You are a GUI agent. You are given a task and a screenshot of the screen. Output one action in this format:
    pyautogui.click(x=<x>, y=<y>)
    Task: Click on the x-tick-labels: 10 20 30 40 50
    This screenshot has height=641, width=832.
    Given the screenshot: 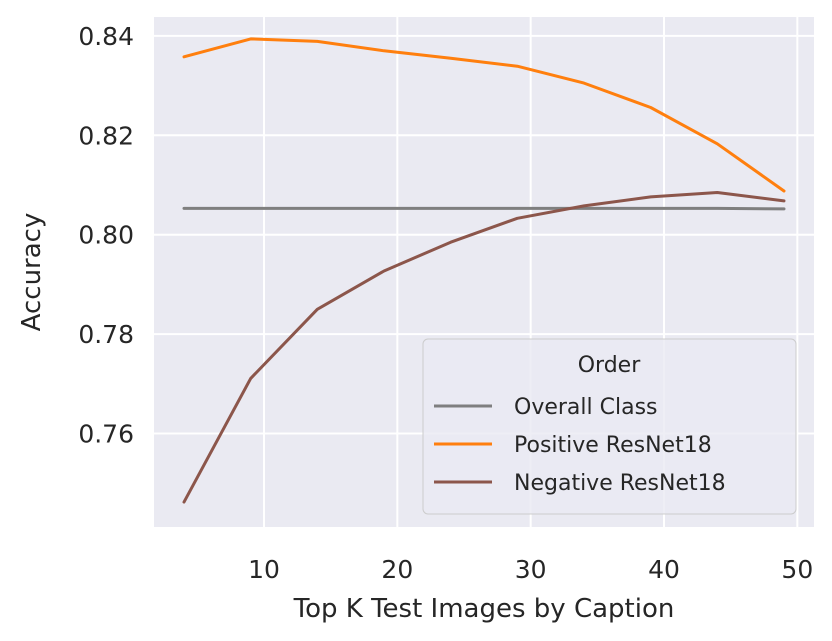 What is the action you would take?
    pyautogui.click(x=530, y=569)
    